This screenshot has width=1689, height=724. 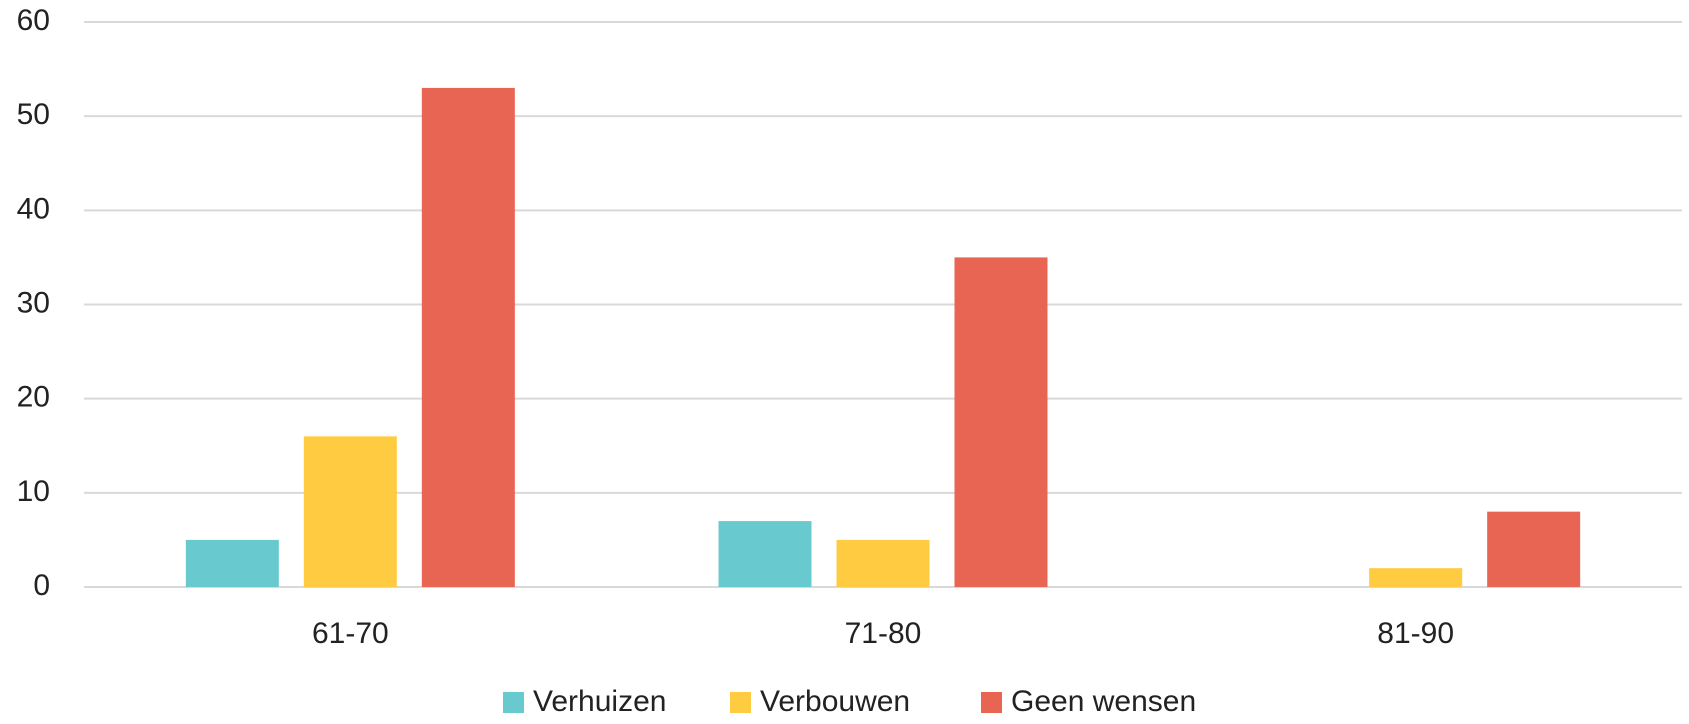 I want to click on y-tick-label: 60, so click(x=33, y=20).